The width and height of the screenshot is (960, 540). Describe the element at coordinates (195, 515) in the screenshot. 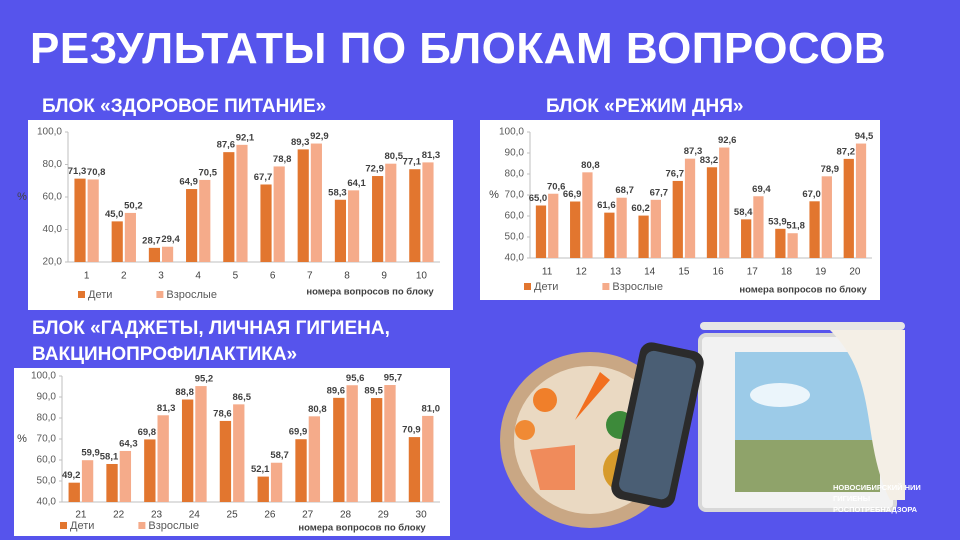

I see `x-tick-label: 24` at that location.